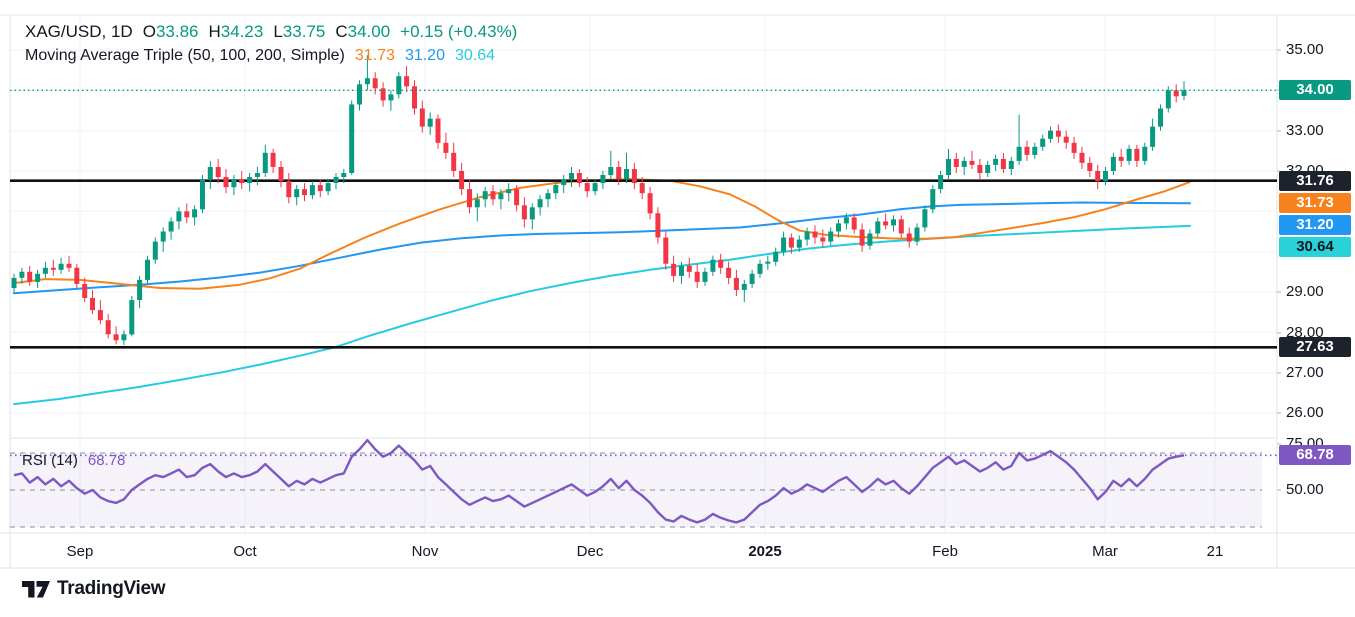  What do you see at coordinates (1305, 489) in the screenshot?
I see `price-tick-label: 50.00` at bounding box center [1305, 489].